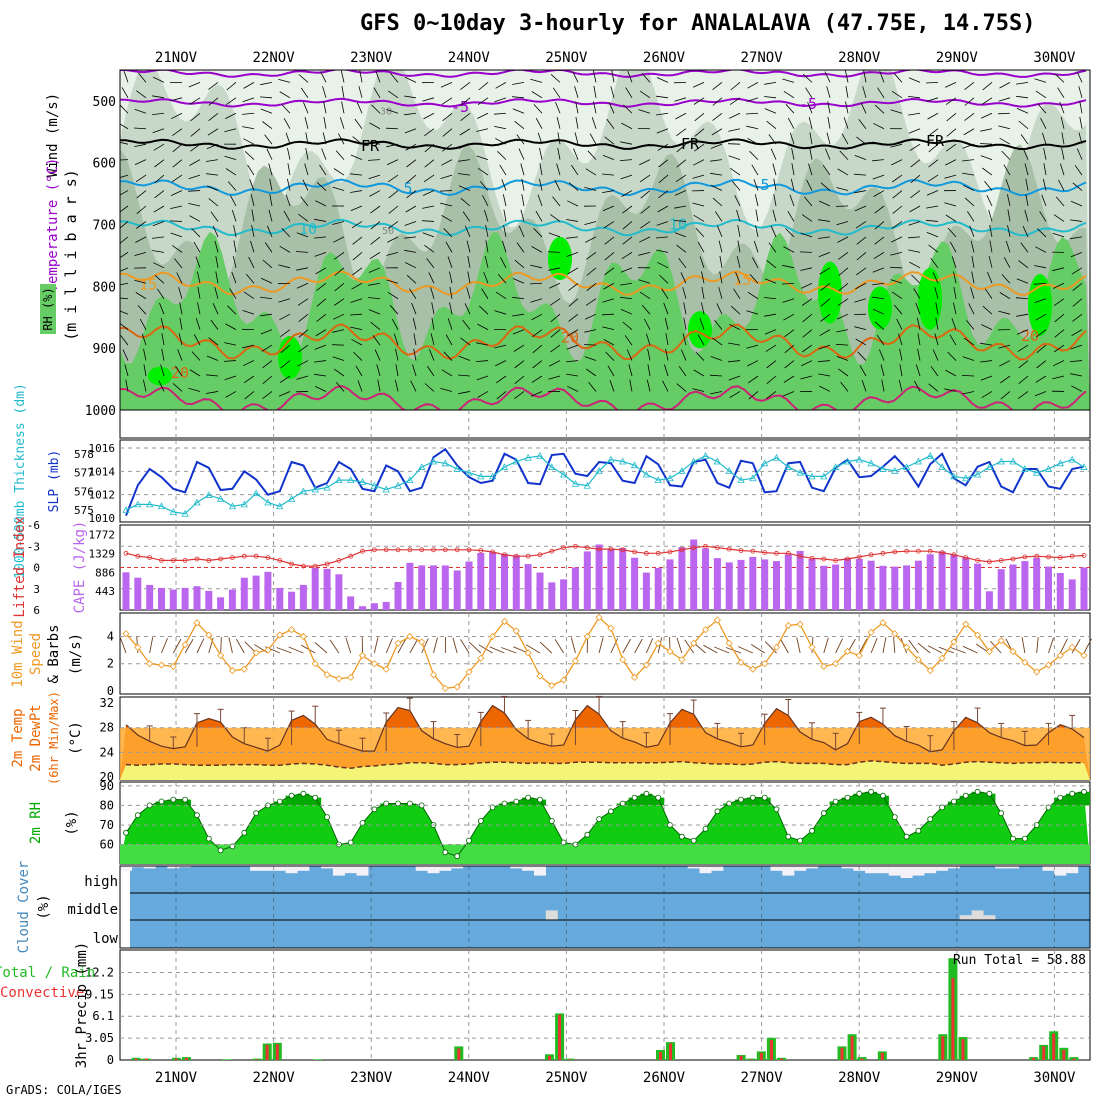 The image size is (1100, 1100). What do you see at coordinates (36, 568) in the screenshot?
I see `li-tick: 0` at bounding box center [36, 568].